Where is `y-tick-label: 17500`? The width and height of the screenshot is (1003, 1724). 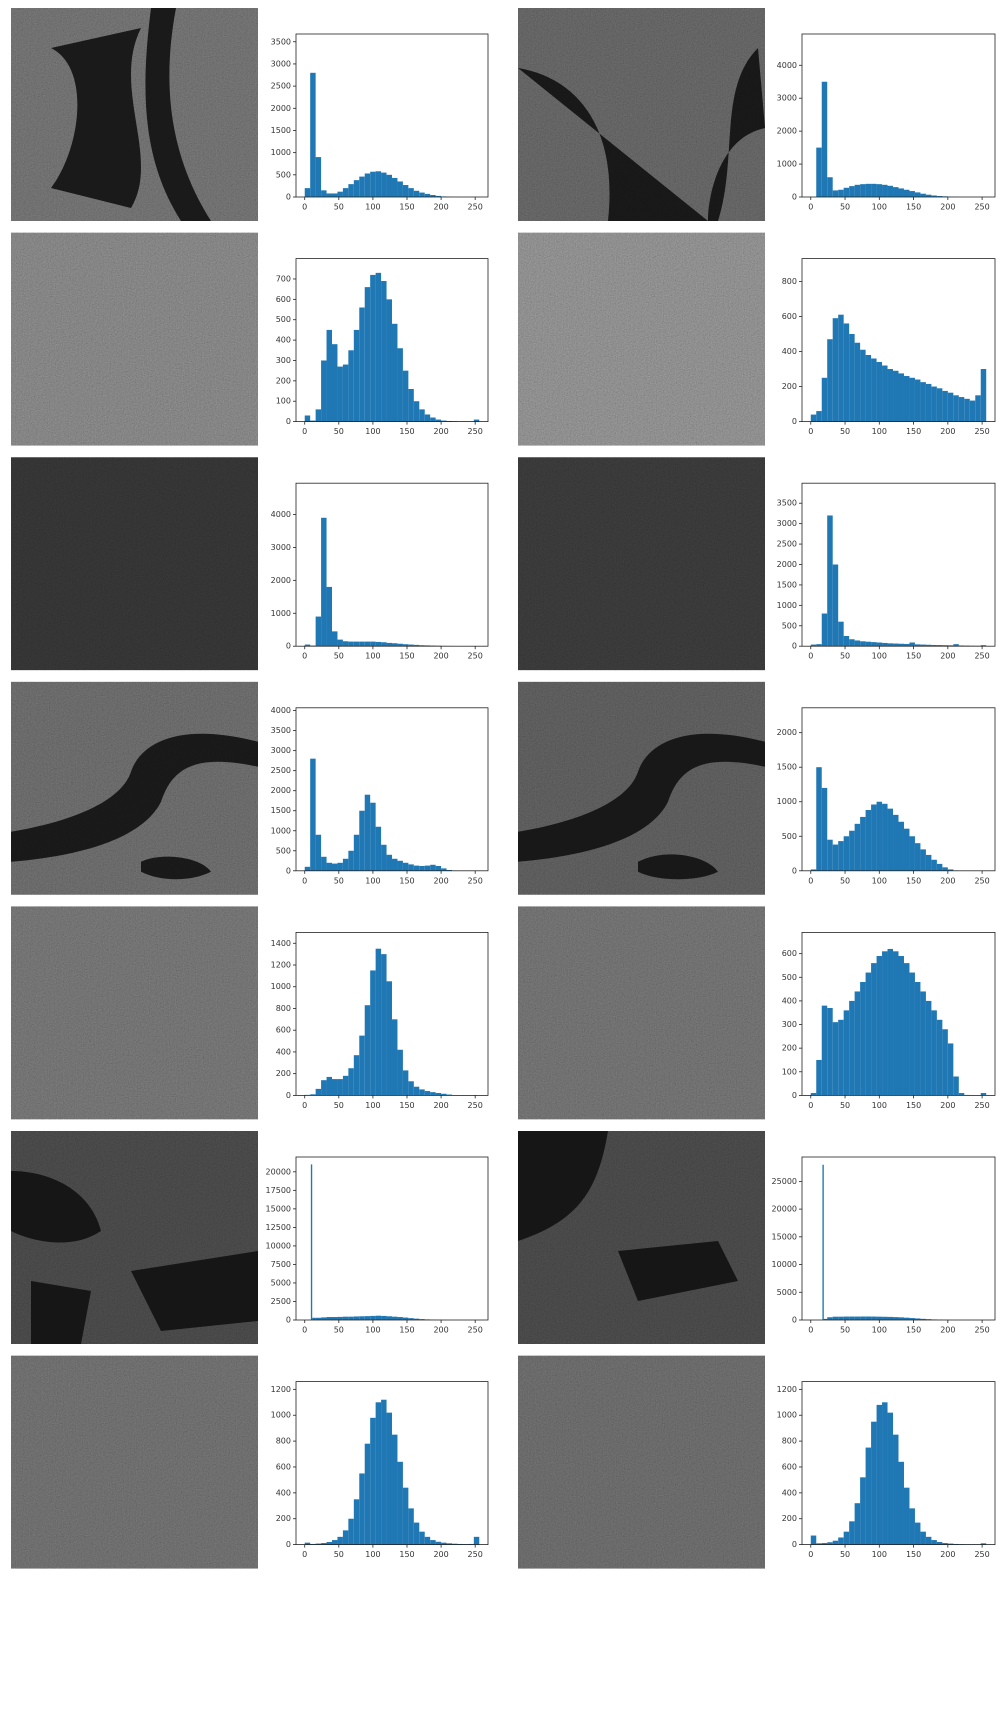 y-tick-label: 17500 is located at coordinates (278, 1190).